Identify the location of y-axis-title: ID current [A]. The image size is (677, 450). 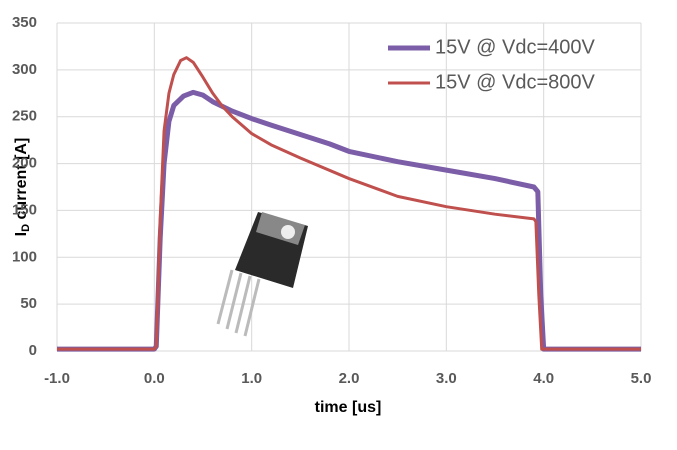
(22, 187).